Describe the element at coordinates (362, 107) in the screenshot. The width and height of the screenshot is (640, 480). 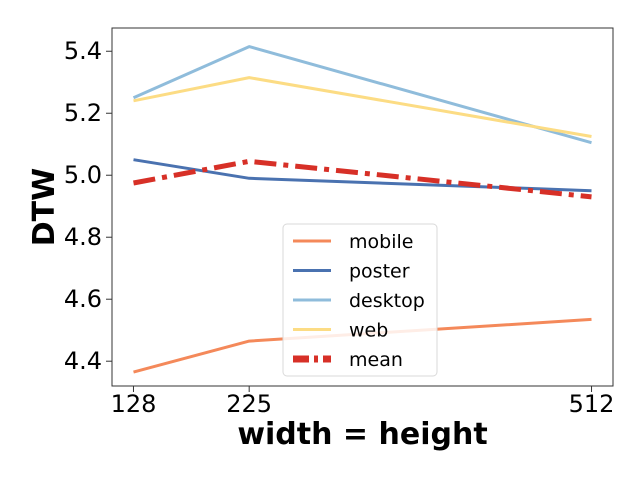
I see `series-line-web` at that location.